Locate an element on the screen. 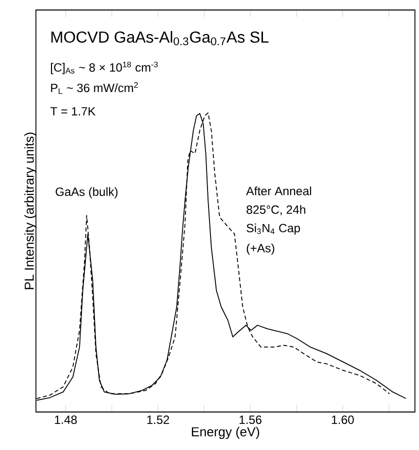 The width and height of the screenshot is (419, 450). chart-title: MOCVD GaAs-Al$_{0.3}$Ga$_{0.7}$As SL is located at coordinates (160, 38).